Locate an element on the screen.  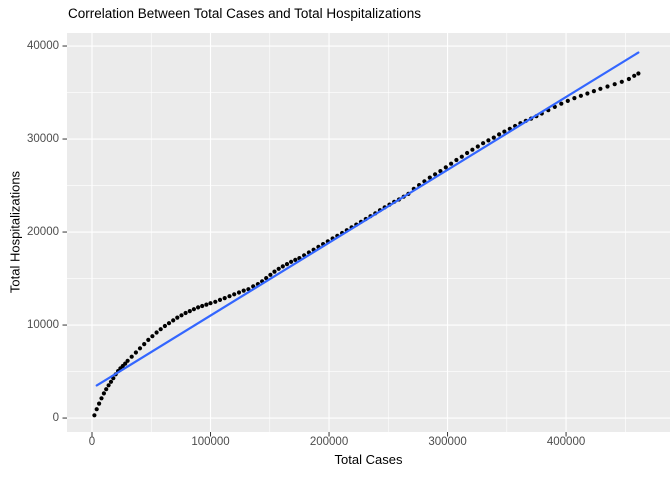
y-tick-label: 40000 is located at coordinates (43, 46).